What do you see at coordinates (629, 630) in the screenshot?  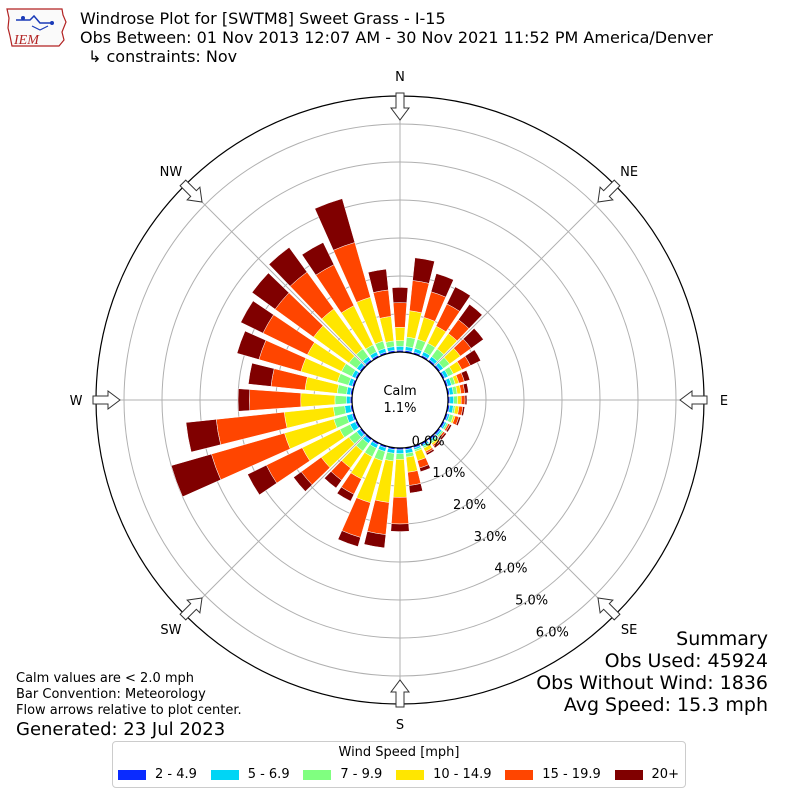 I see `compass-label: SE` at bounding box center [629, 630].